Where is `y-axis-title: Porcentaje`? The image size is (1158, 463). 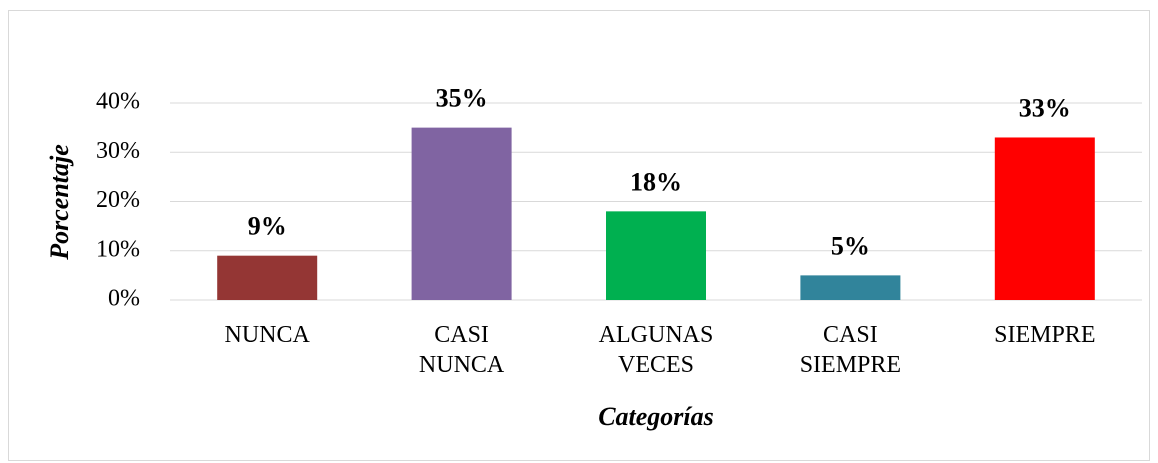 y-axis-title: Porcentaje is located at coordinates (59, 202).